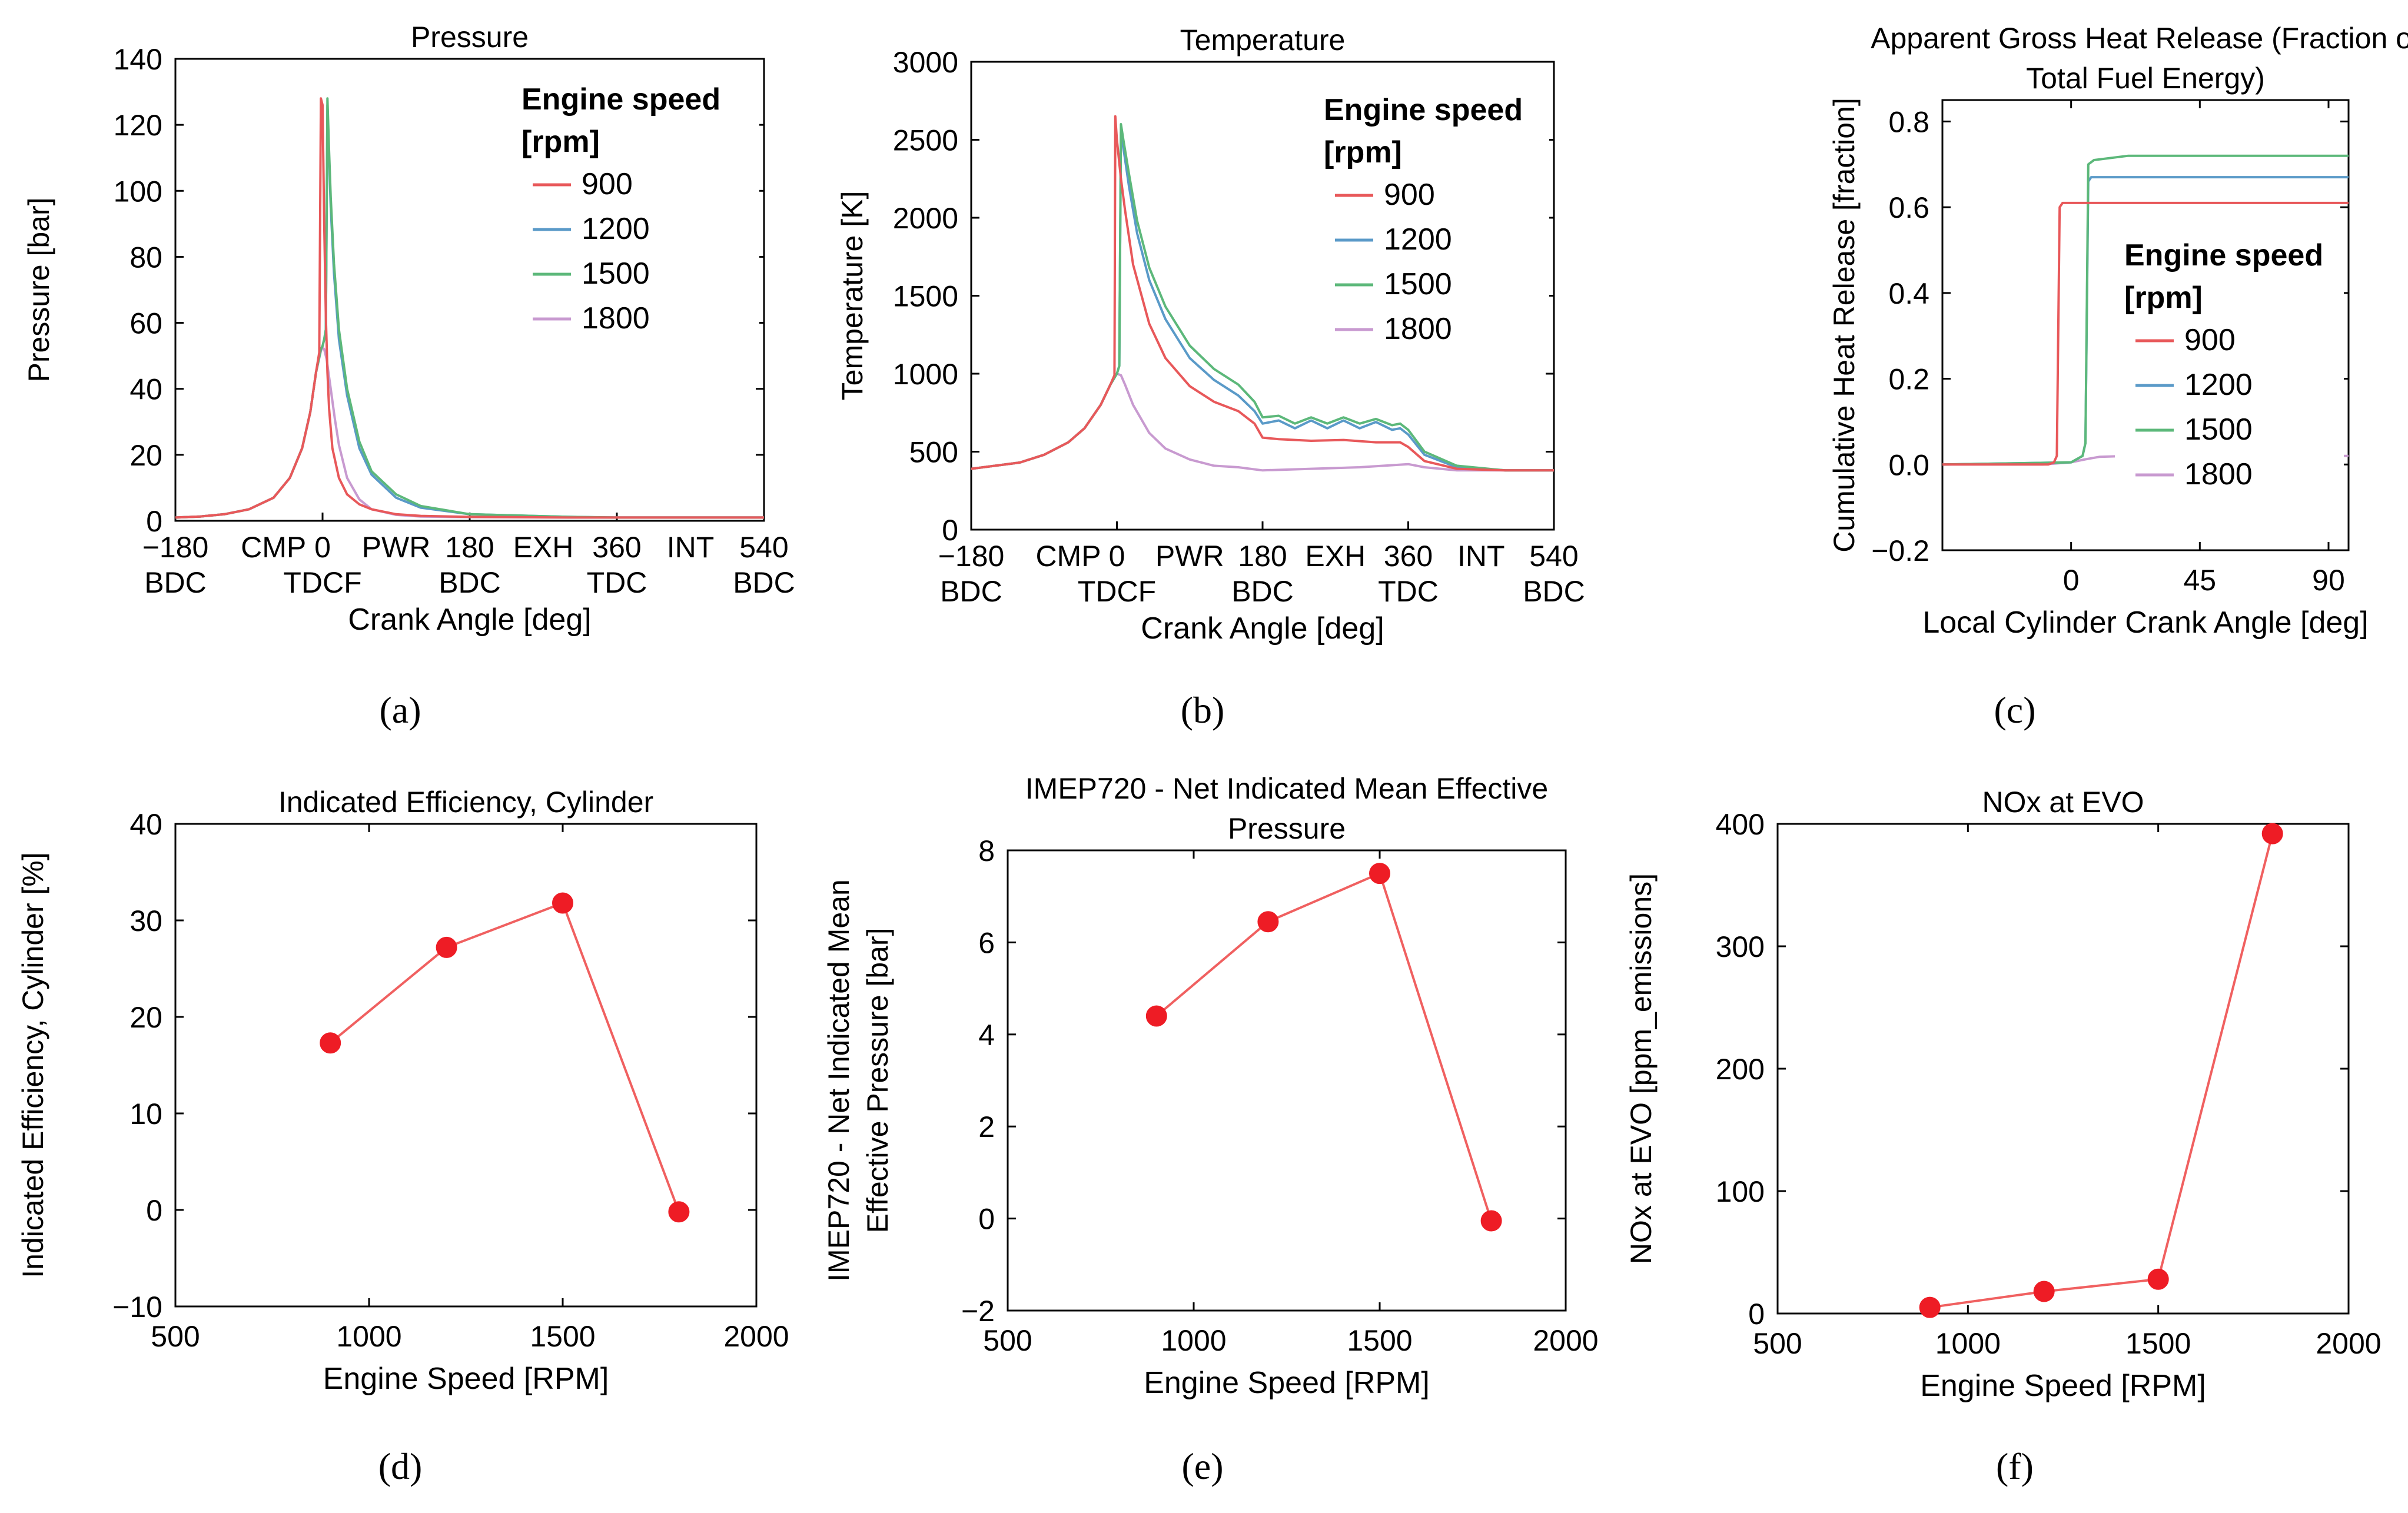 The height and width of the screenshot is (1513, 2408). What do you see at coordinates (763, 547) in the screenshot?
I see `x-tick-label-a: 540` at bounding box center [763, 547].